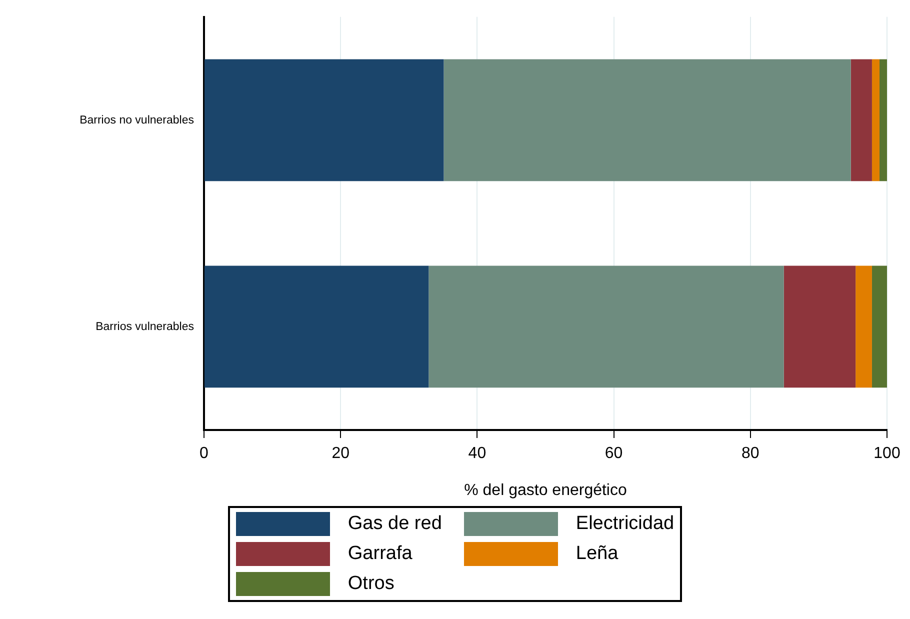 This screenshot has height=619, width=910. What do you see at coordinates (137, 120) in the screenshot?
I see `y-tick-label: Barrios no vulnerables` at bounding box center [137, 120].